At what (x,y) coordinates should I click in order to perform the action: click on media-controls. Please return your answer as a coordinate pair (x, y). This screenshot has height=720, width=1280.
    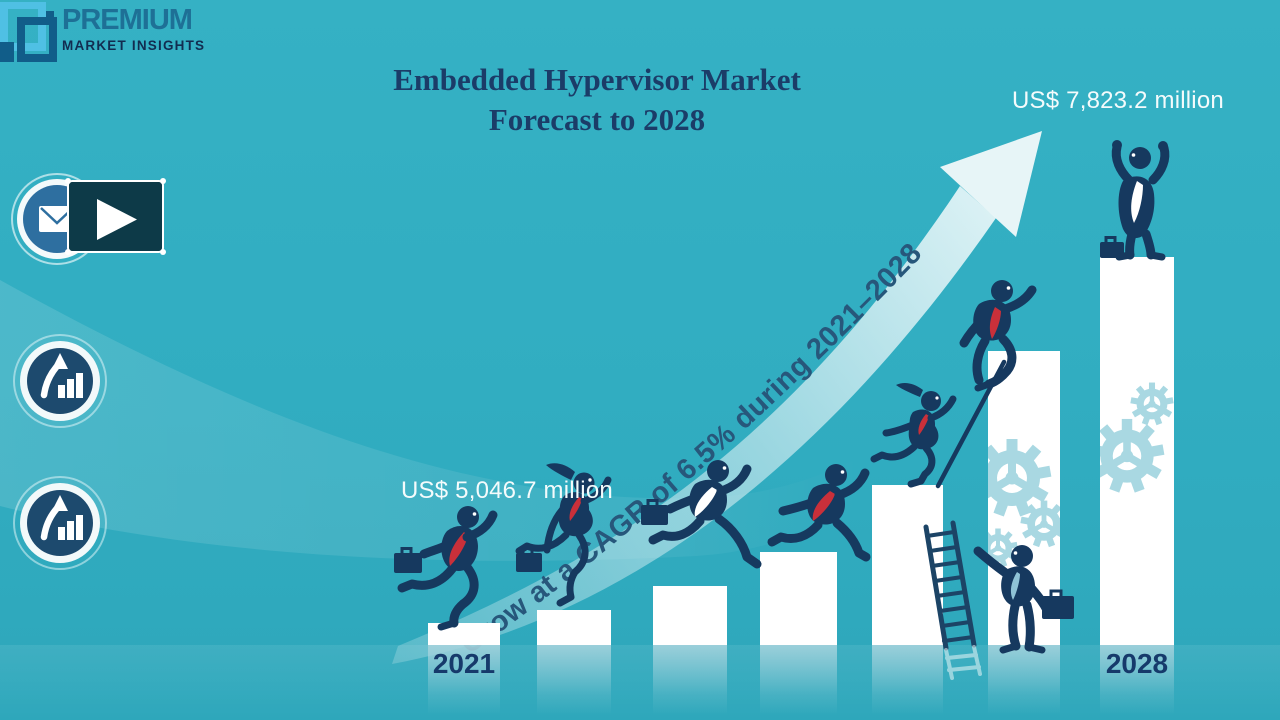
    Looking at the image, I should click on (88, 219).